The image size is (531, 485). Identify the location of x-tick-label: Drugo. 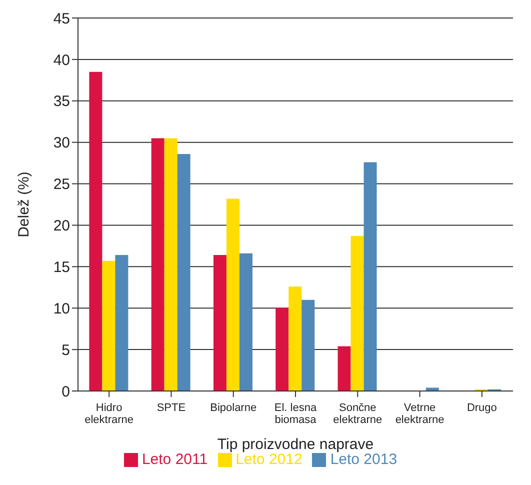
(481, 408).